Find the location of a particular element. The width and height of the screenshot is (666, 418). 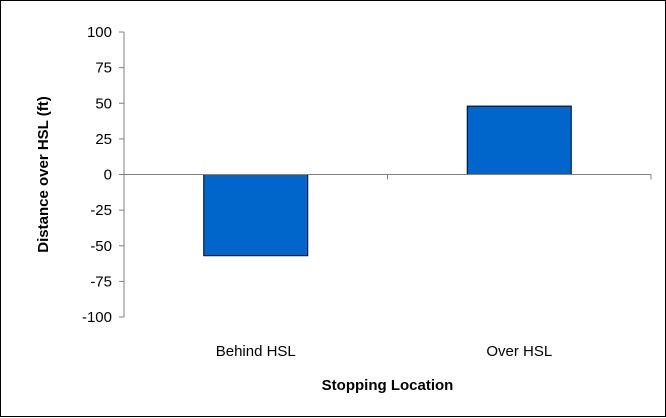

y-tick-label: -50 is located at coordinates (101, 246).